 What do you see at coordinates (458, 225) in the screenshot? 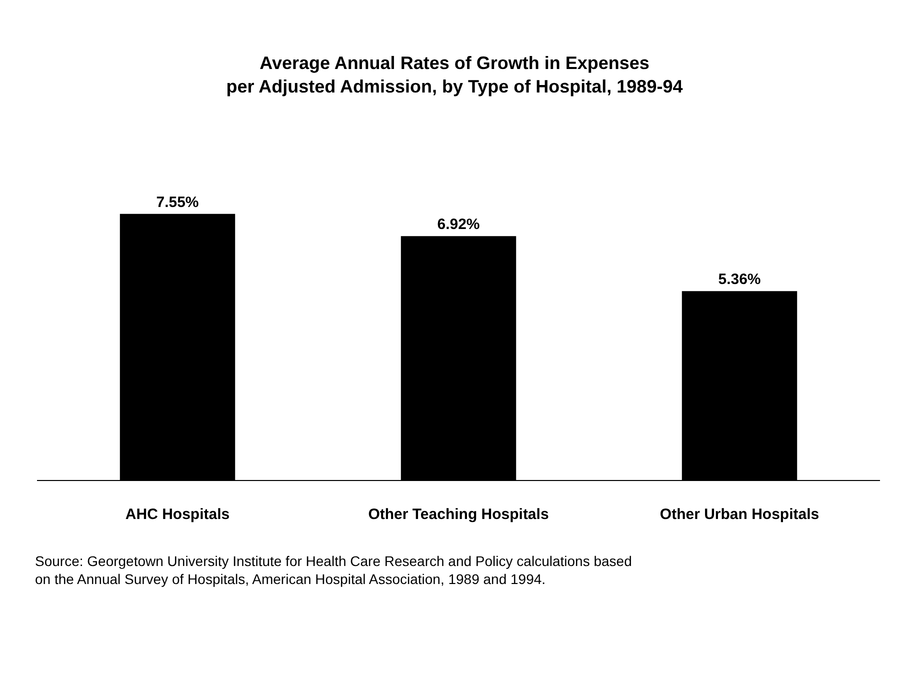
I see `data-label: 6.92%` at bounding box center [458, 225].